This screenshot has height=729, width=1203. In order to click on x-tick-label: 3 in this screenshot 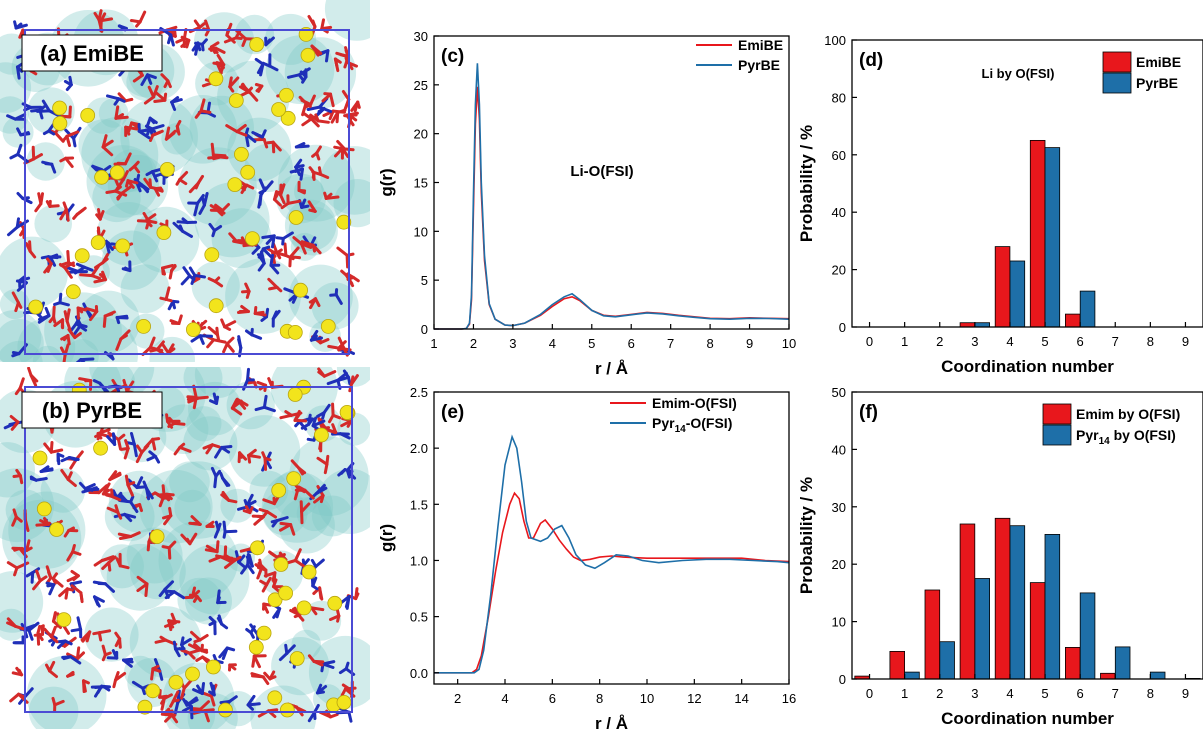, I will do `click(974, 341)`.